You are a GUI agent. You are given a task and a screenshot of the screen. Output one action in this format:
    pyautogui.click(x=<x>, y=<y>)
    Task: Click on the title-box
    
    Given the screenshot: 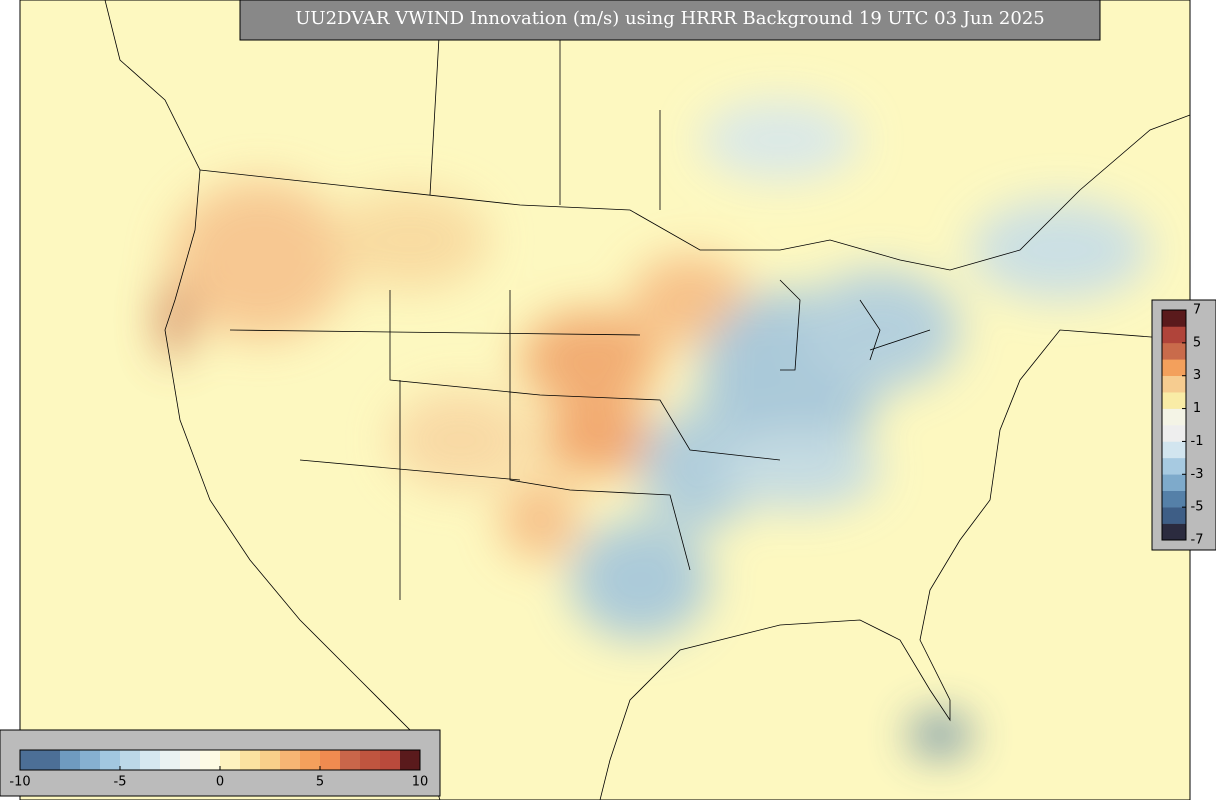 What is the action you would take?
    pyautogui.click(x=670, y=20)
    